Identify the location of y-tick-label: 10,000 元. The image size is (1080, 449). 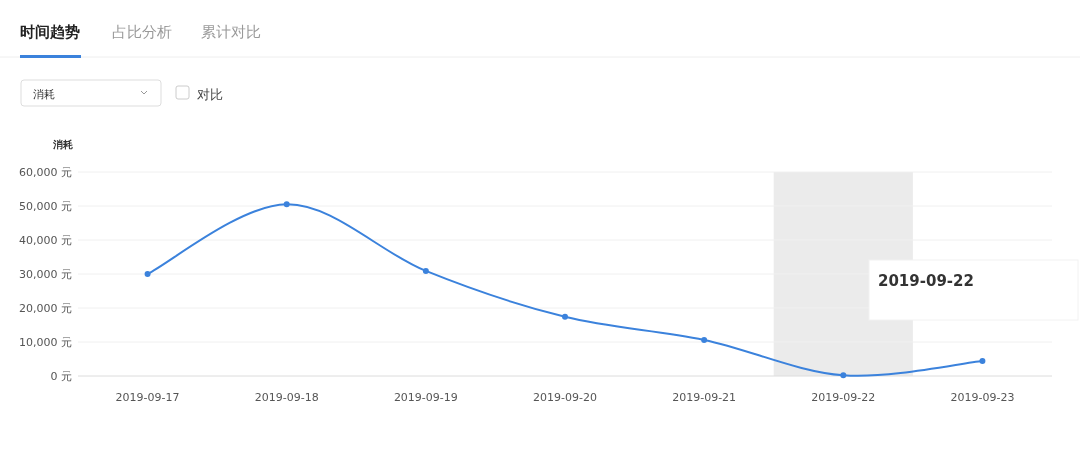
(45, 342).